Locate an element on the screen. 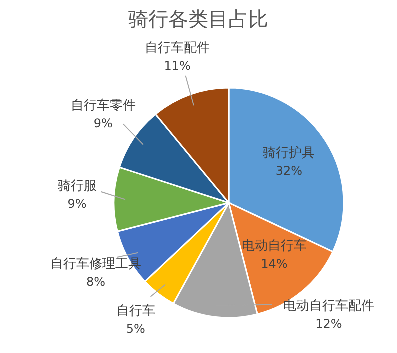 The image size is (397, 353). slice-label: 自行车 is located at coordinates (136, 311).